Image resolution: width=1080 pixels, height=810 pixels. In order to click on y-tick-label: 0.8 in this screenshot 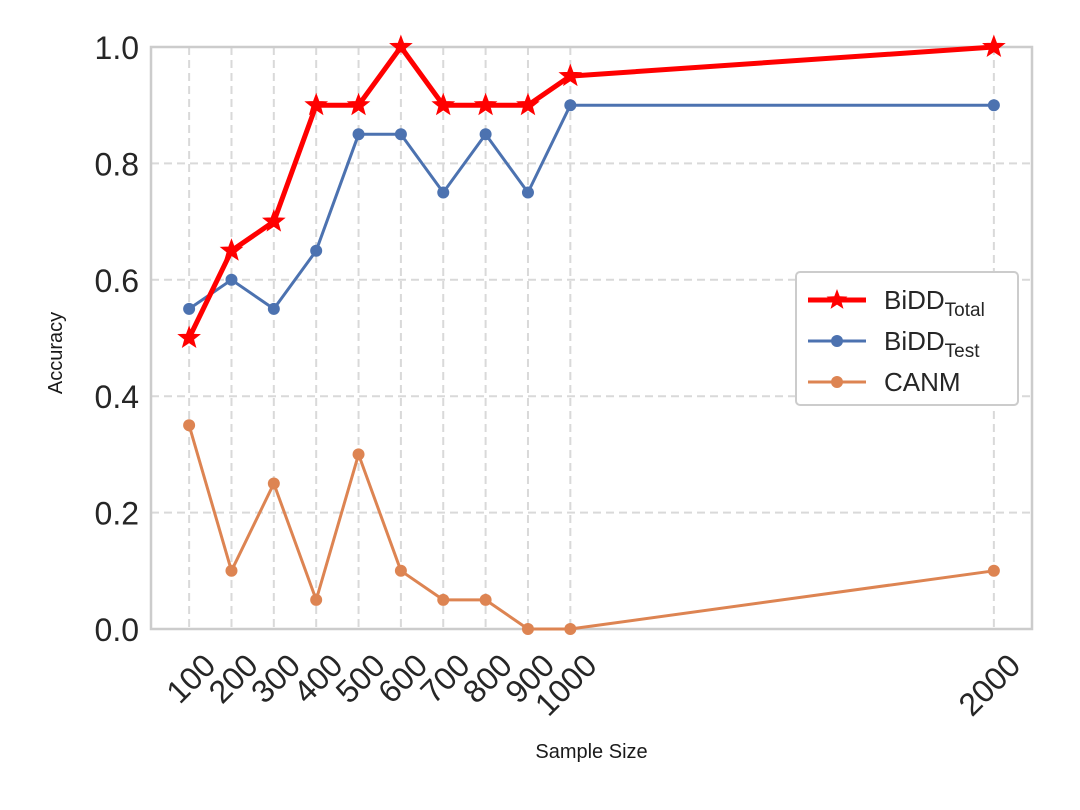, I will do `click(117, 164)`.